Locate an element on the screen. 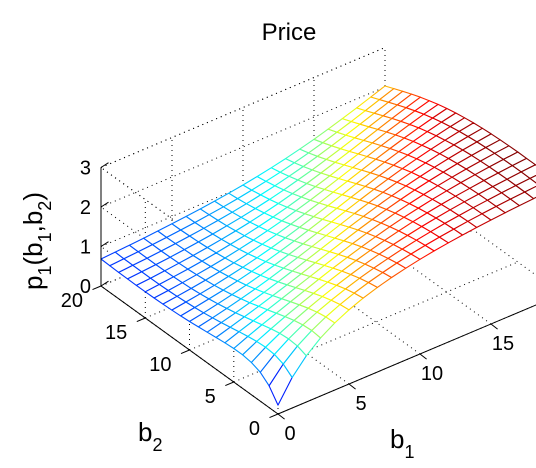  z-label-p: p is located at coordinates (33, 283).